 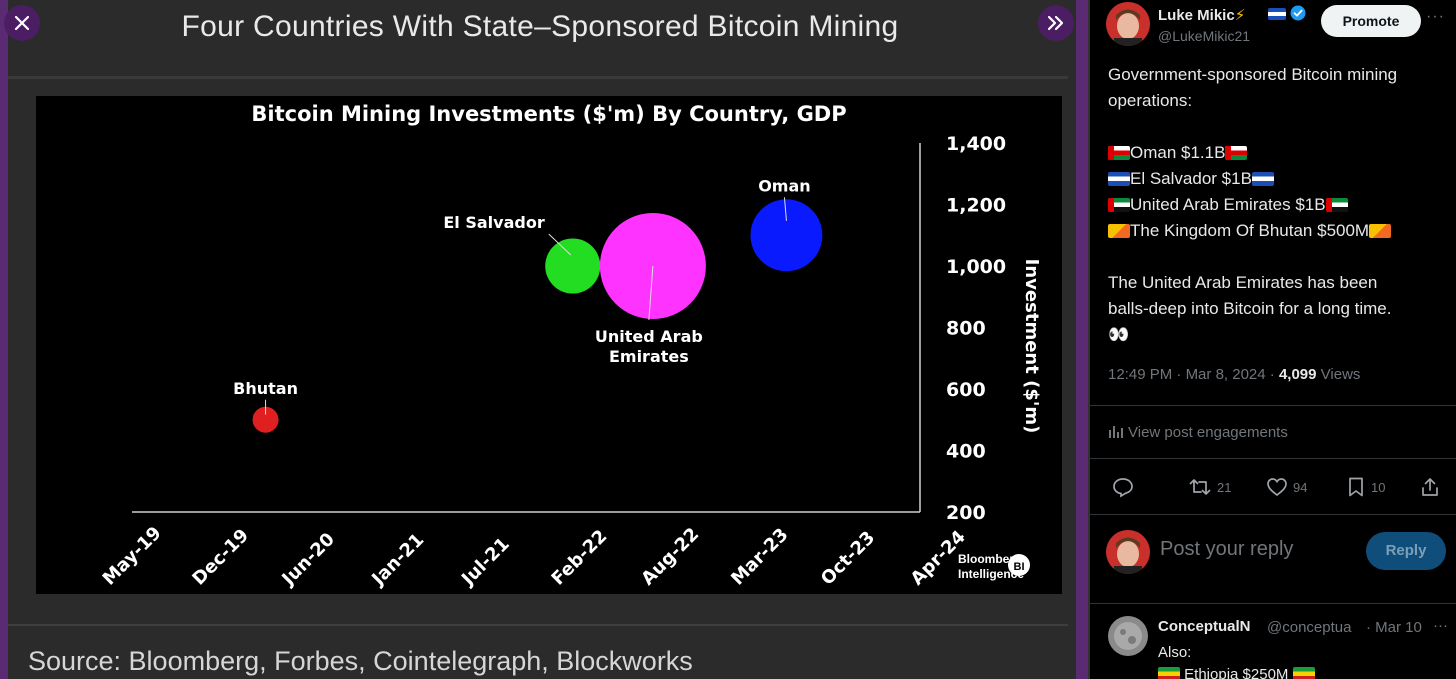 I want to click on x-tick-label: Dec-19, so click(x=220, y=557).